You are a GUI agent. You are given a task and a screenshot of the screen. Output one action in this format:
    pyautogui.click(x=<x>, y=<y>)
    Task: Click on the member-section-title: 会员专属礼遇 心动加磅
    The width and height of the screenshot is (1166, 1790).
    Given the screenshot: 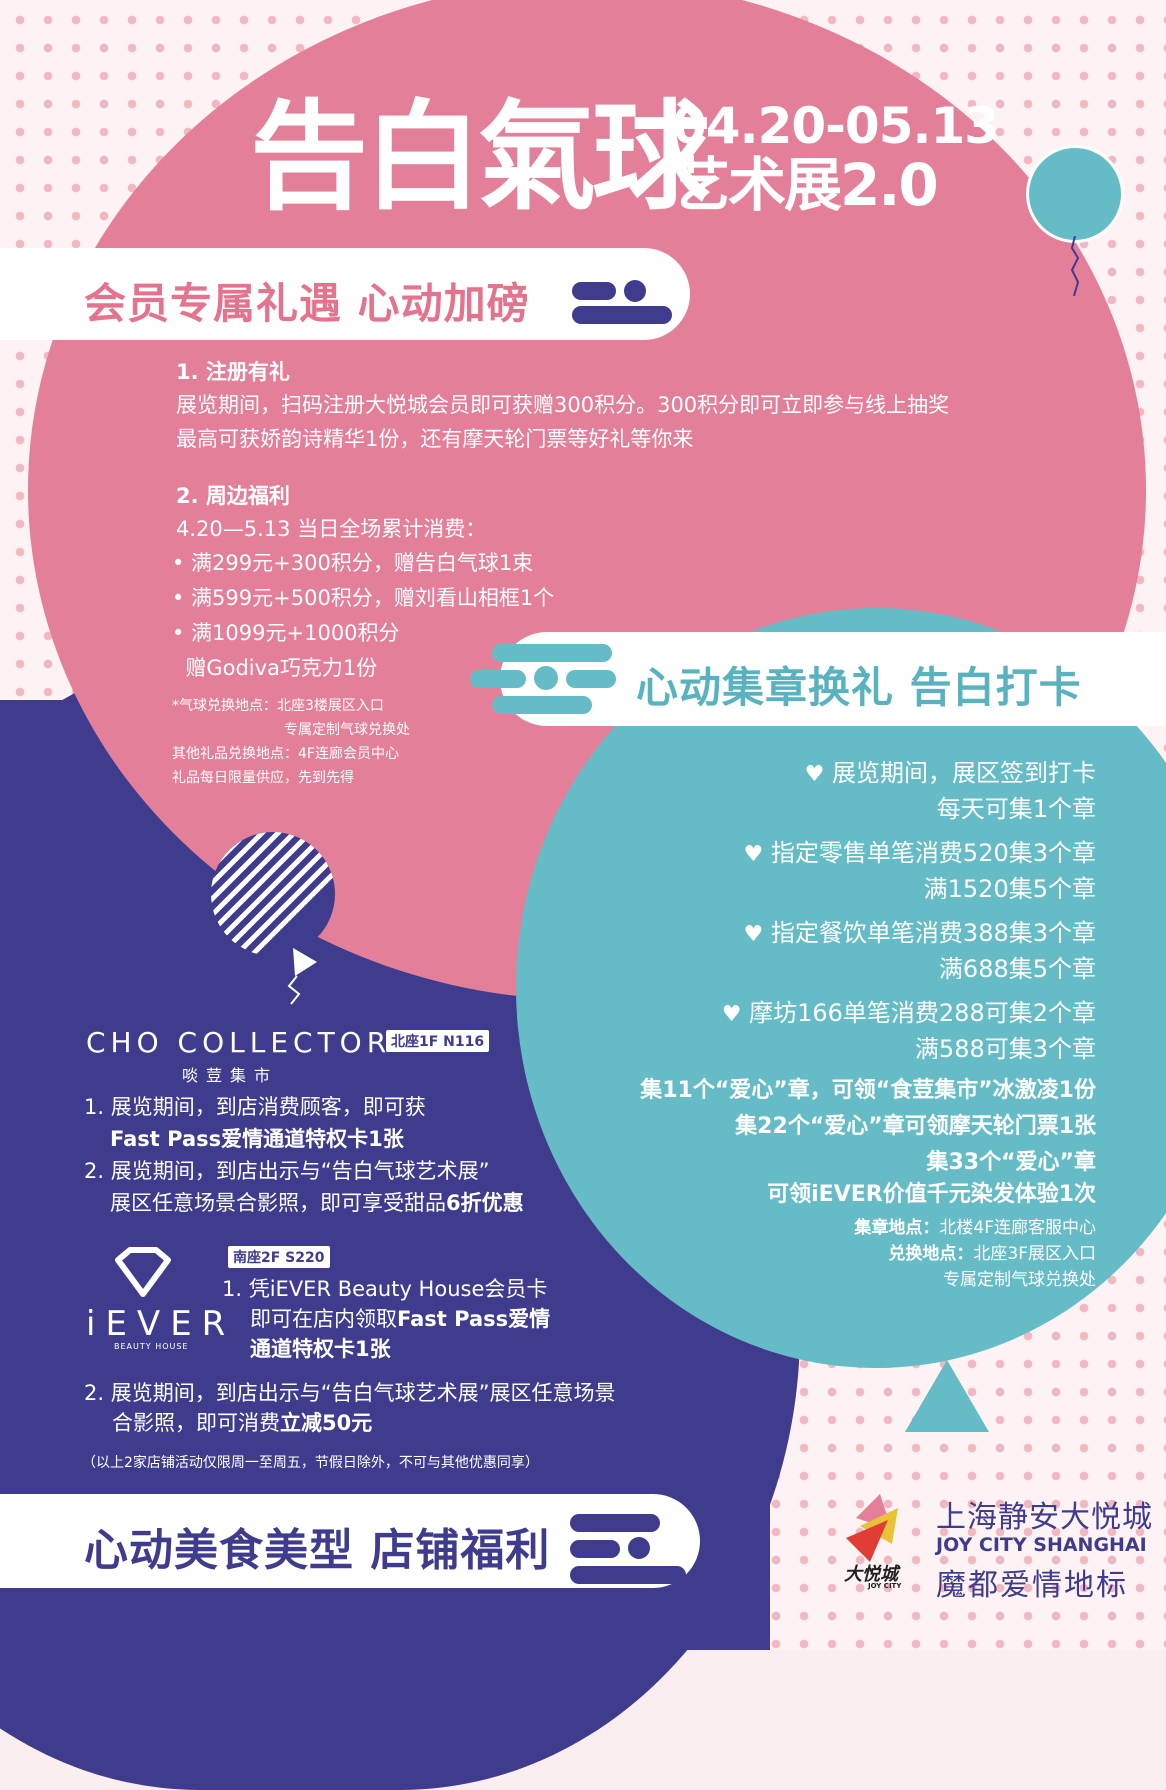 What is the action you would take?
    pyautogui.click(x=307, y=303)
    